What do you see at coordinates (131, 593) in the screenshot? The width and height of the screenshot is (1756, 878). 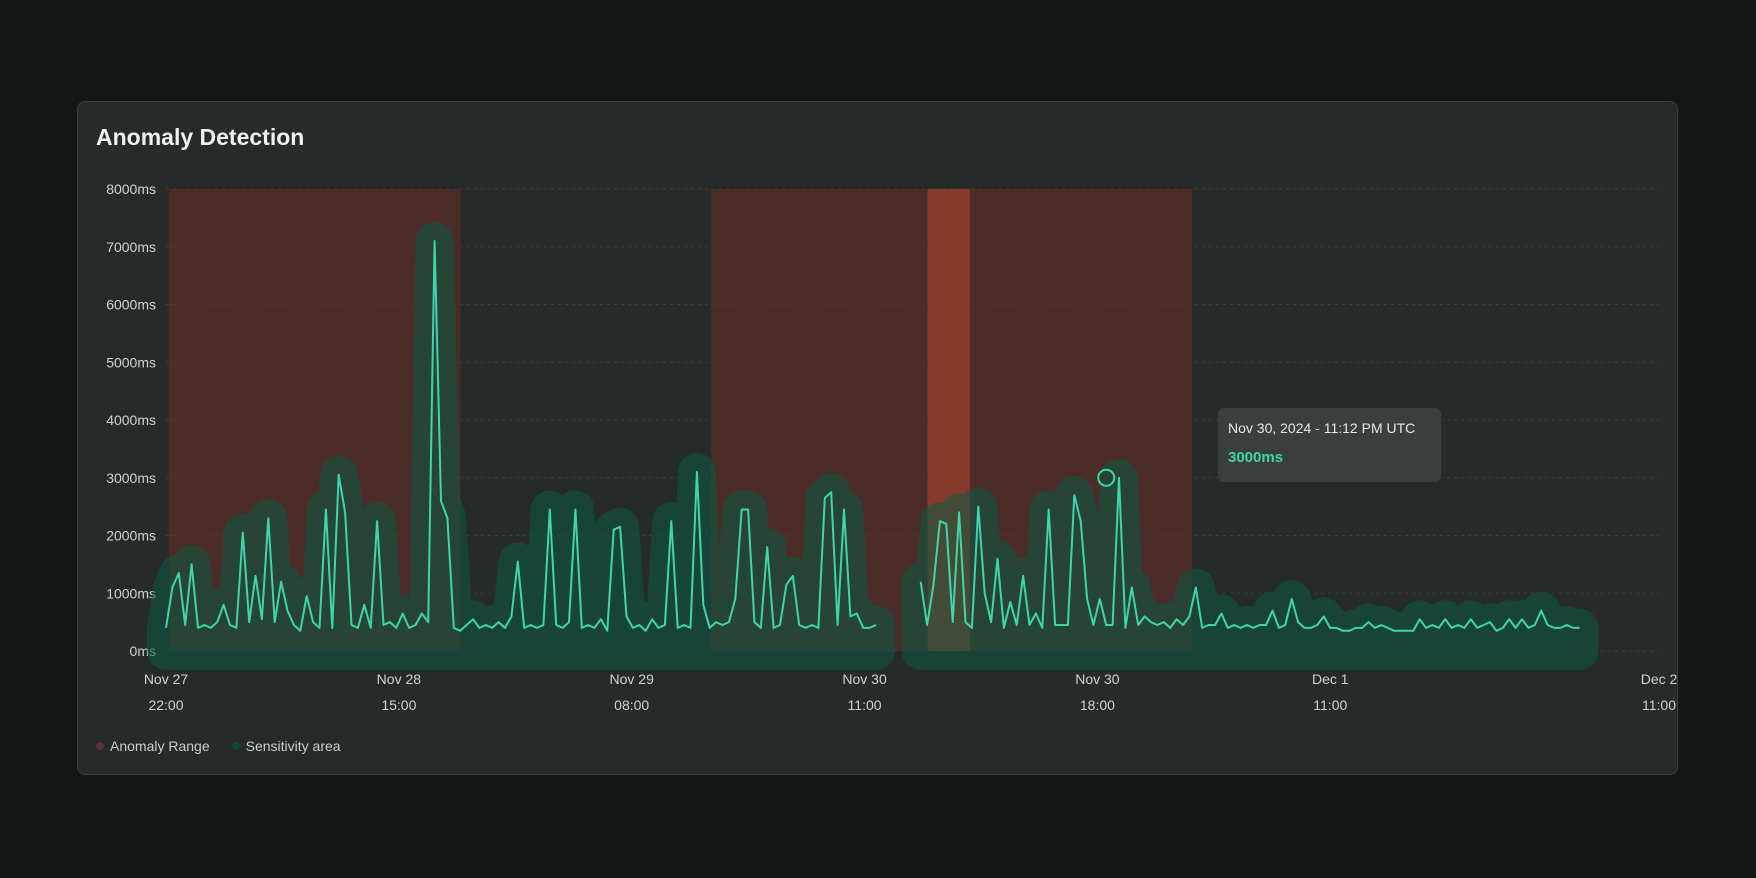 I see `y-tick-label: 1000ms` at bounding box center [131, 593].